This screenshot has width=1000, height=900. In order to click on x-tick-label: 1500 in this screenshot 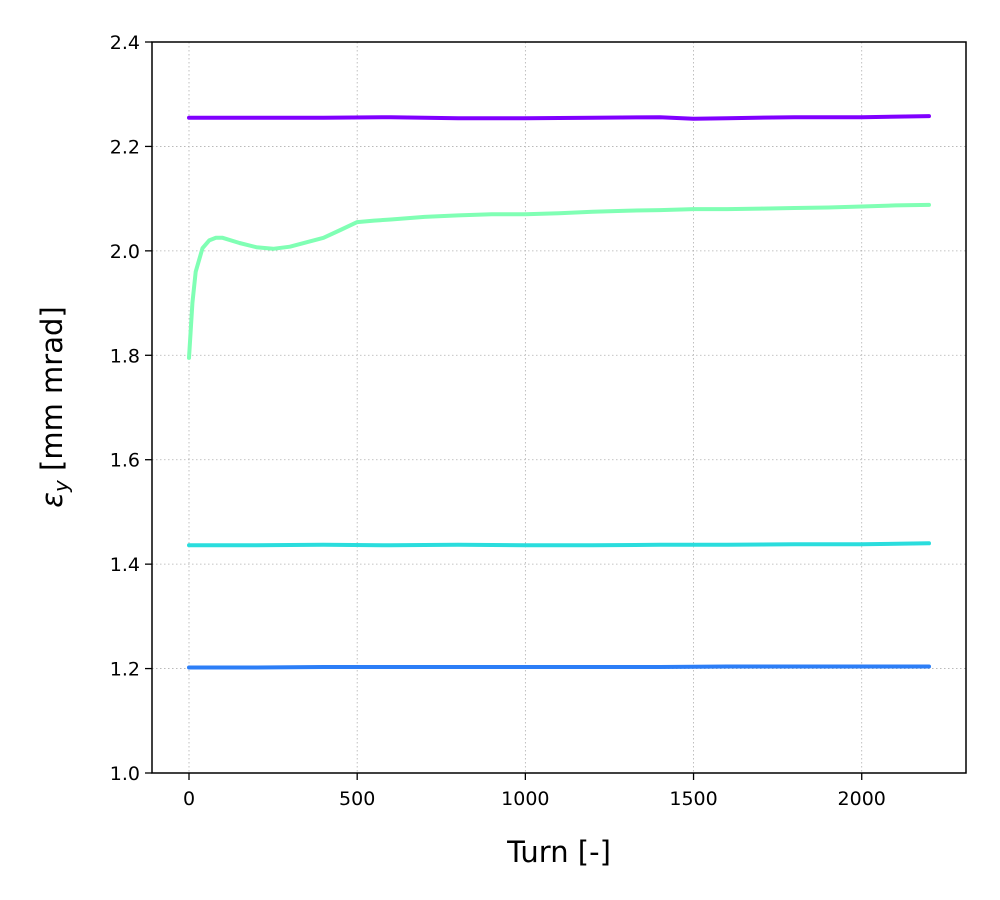, I will do `click(693, 799)`.